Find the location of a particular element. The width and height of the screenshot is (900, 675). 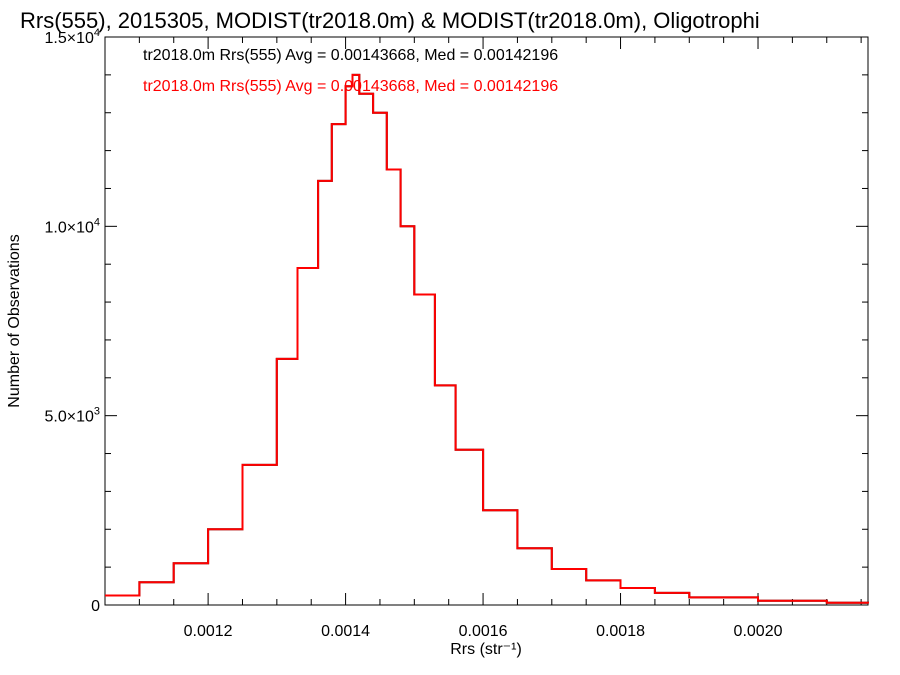

y-tick-label: 1.5×10⁴ is located at coordinates (72, 37).